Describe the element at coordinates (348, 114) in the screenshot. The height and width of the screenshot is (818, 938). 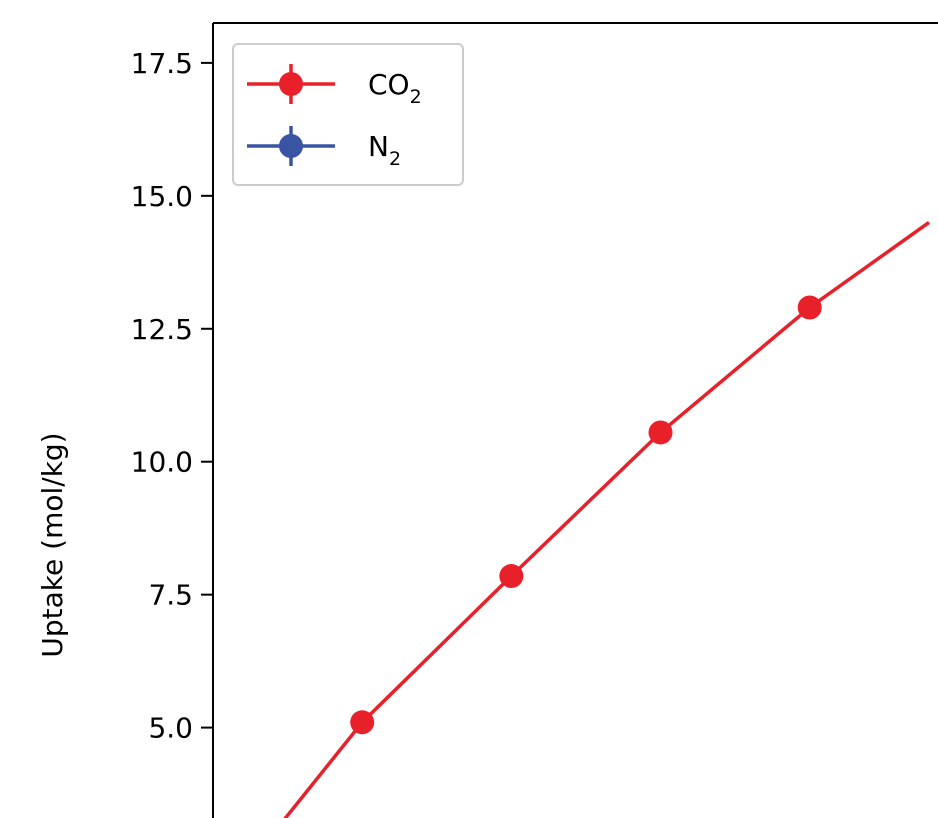
I see `legend-box` at that location.